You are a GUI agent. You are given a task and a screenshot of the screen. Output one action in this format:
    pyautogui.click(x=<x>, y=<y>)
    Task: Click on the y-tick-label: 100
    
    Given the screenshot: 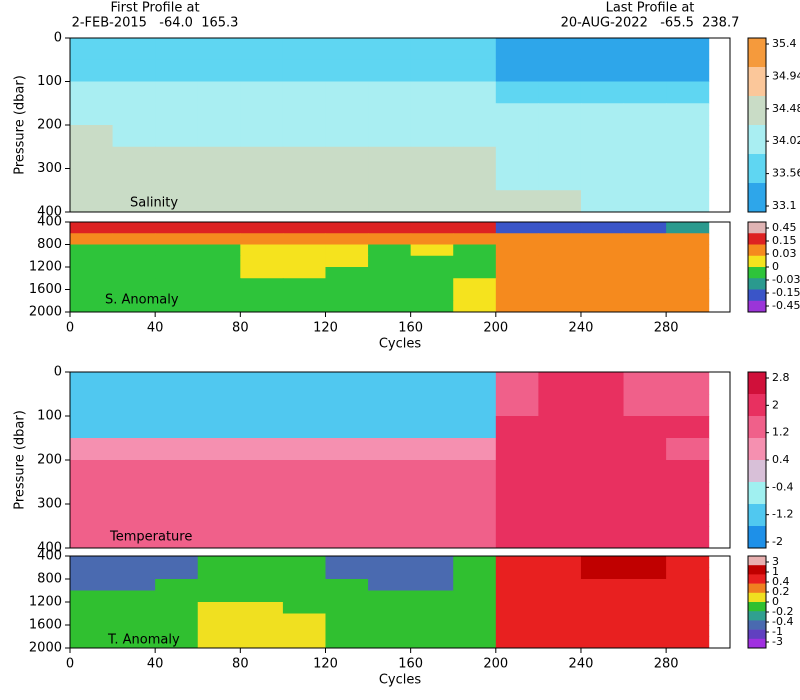 What is the action you would take?
    pyautogui.click(x=49, y=416)
    